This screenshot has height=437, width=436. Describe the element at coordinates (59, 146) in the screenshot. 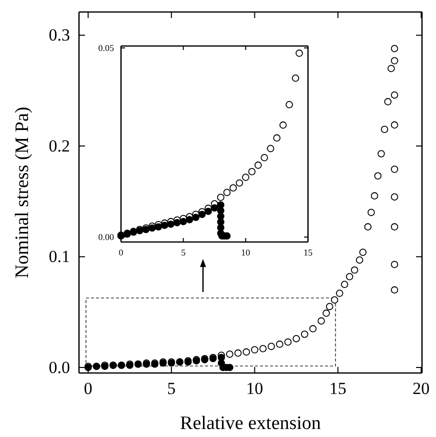

I see `y-tick-label: 0.2` at that location.